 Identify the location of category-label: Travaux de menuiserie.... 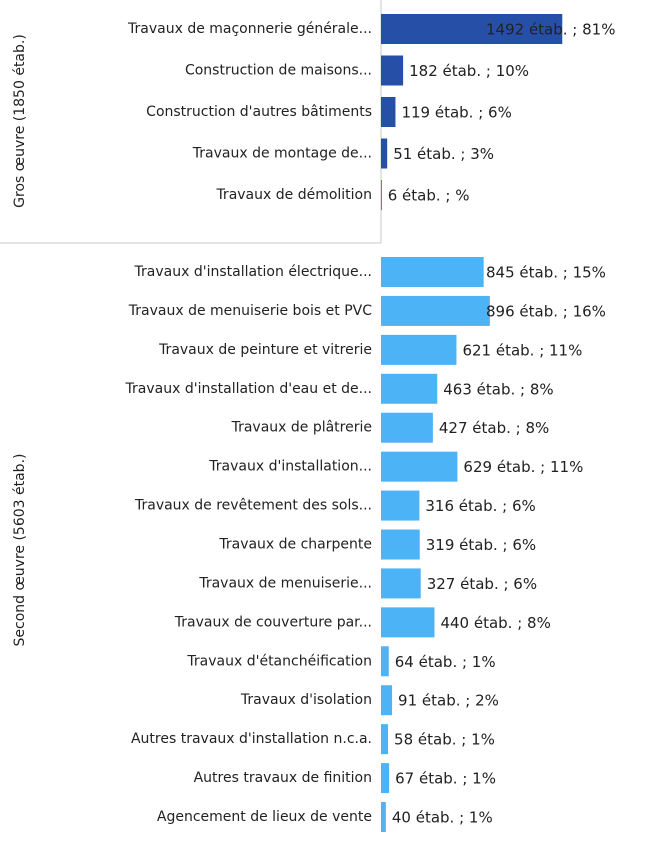
(285, 583).